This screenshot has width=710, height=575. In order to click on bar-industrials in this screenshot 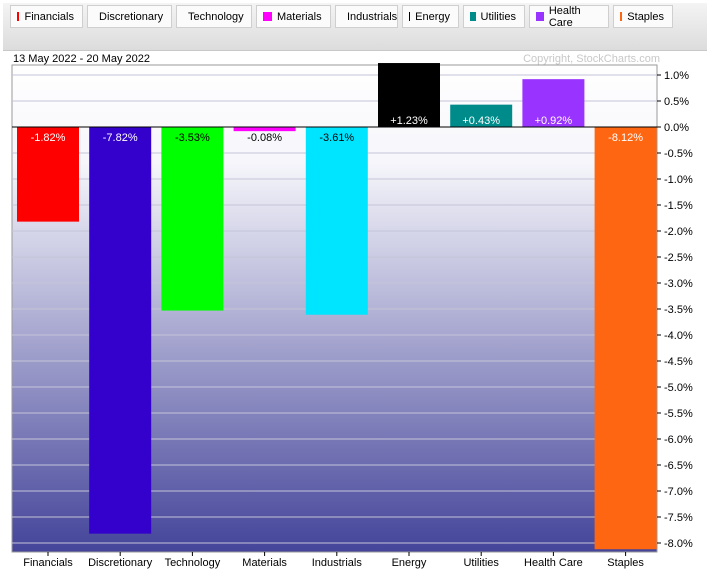, I will do `click(336, 221)`.